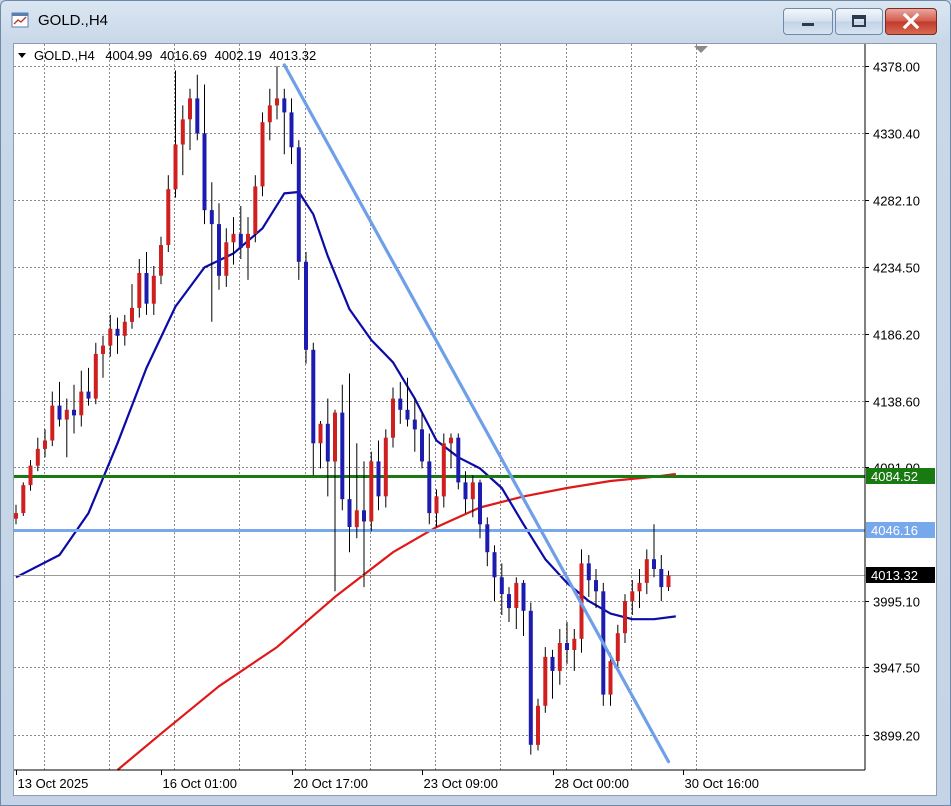 The image size is (951, 806). I want to click on close-button, so click(911, 21).